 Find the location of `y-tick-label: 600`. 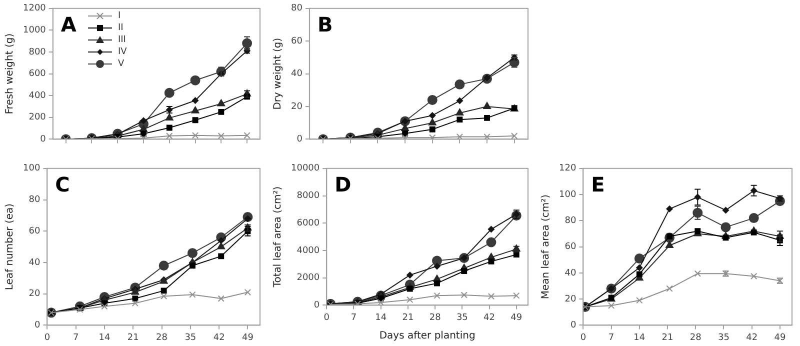

y-tick-label: 600 is located at coordinates (37, 74).